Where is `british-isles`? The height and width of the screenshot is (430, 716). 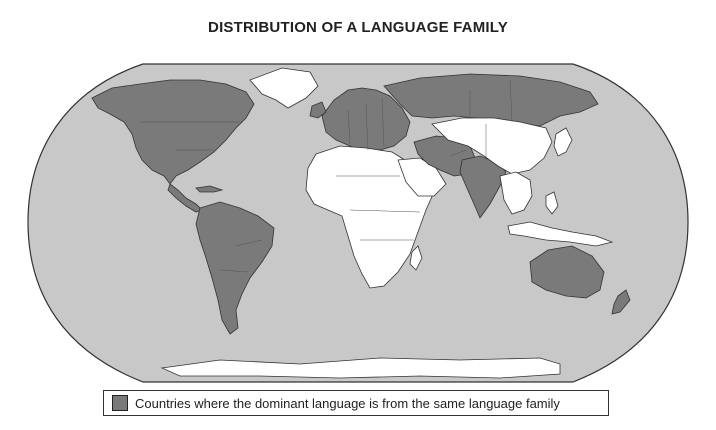
british-isles is located at coordinates (318, 110).